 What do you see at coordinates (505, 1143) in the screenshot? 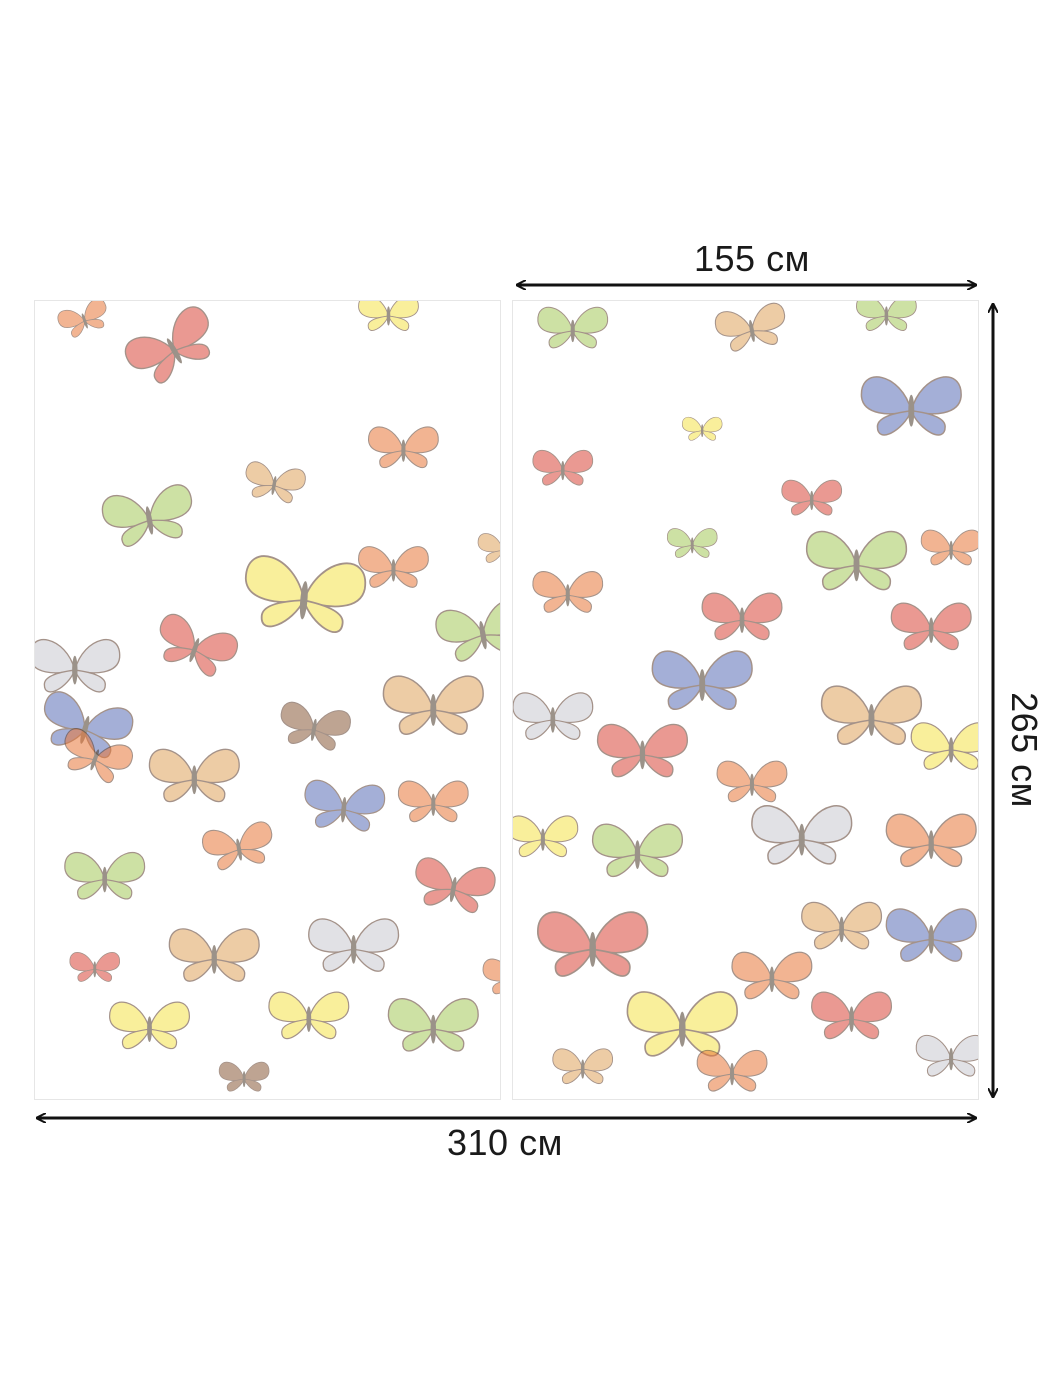
I see `total-width-label: 310 см` at bounding box center [505, 1143].